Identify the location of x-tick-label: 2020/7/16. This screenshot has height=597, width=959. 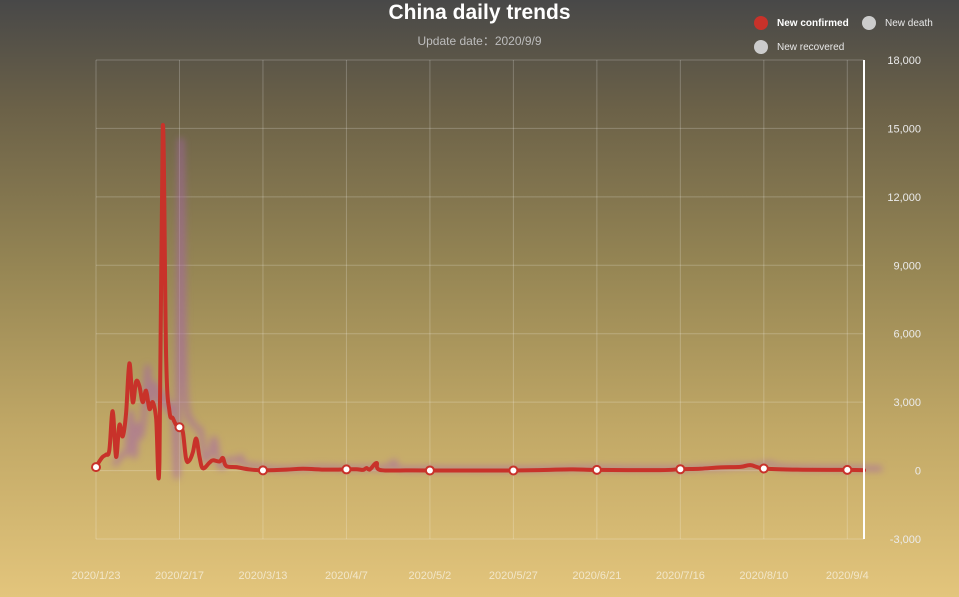
(680, 576).